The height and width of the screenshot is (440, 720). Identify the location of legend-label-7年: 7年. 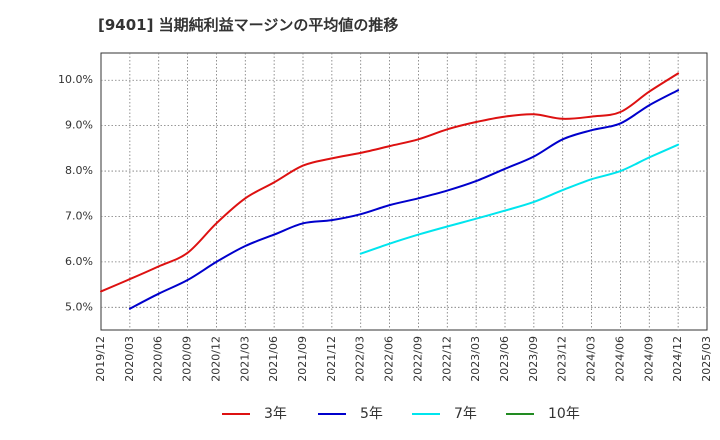
(465, 414).